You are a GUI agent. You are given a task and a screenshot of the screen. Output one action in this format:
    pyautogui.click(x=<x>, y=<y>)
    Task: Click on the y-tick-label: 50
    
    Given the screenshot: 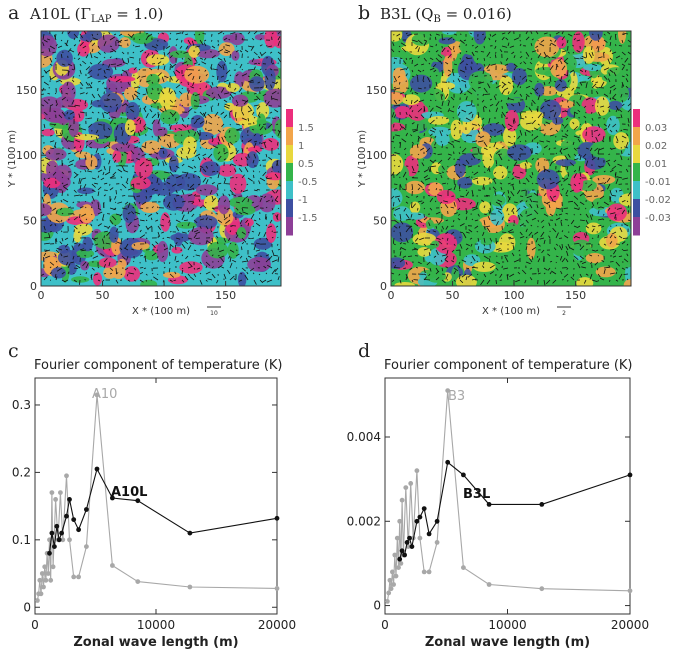 What is the action you would take?
    pyautogui.click(x=380, y=221)
    